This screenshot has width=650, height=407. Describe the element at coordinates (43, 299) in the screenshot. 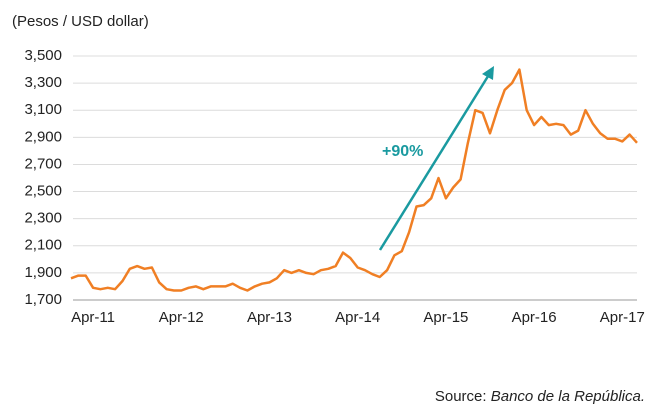

I see `y-tick-label: 1,700` at that location.